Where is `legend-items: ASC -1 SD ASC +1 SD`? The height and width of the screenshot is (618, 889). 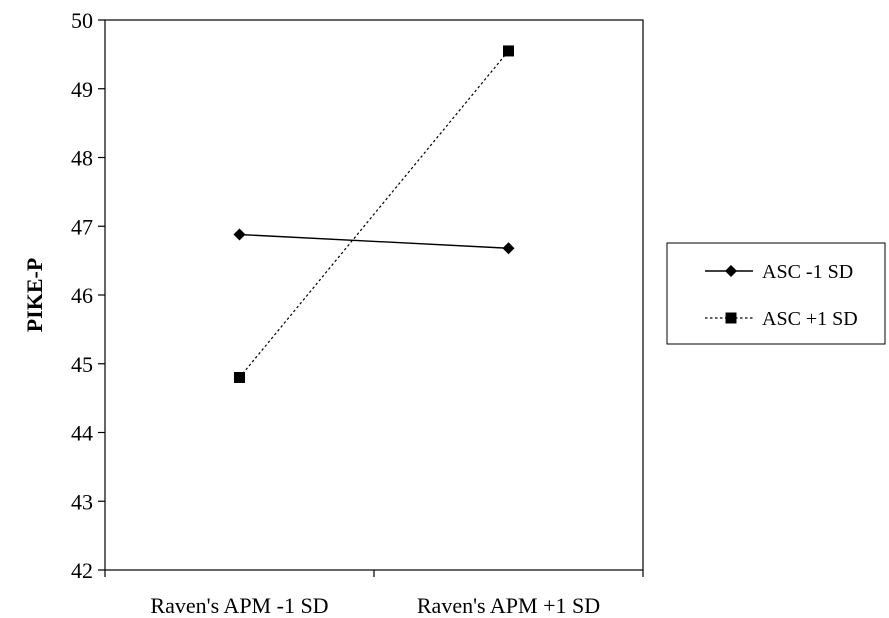 legend-items: ASC -1 SD ASC +1 SD is located at coordinates (781, 295).